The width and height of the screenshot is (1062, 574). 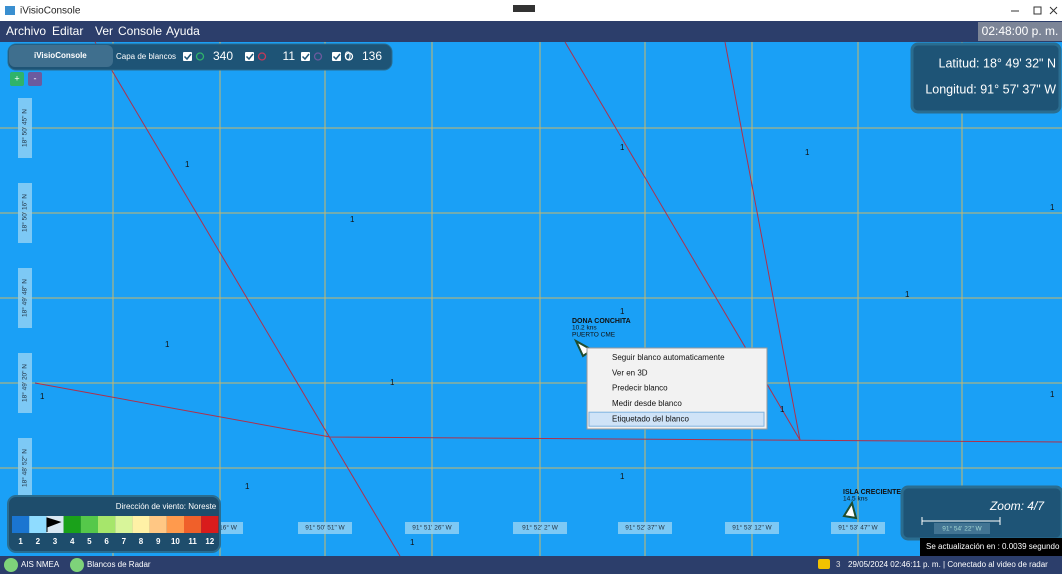 I want to click on wind-scale-label: 6, so click(x=106, y=541).